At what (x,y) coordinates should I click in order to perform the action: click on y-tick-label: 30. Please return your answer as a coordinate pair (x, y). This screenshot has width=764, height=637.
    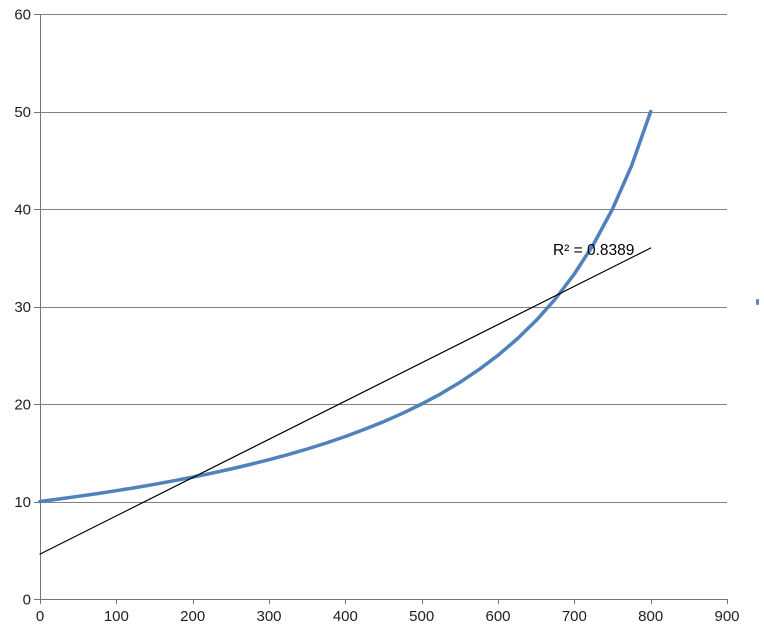
    Looking at the image, I should click on (22, 307).